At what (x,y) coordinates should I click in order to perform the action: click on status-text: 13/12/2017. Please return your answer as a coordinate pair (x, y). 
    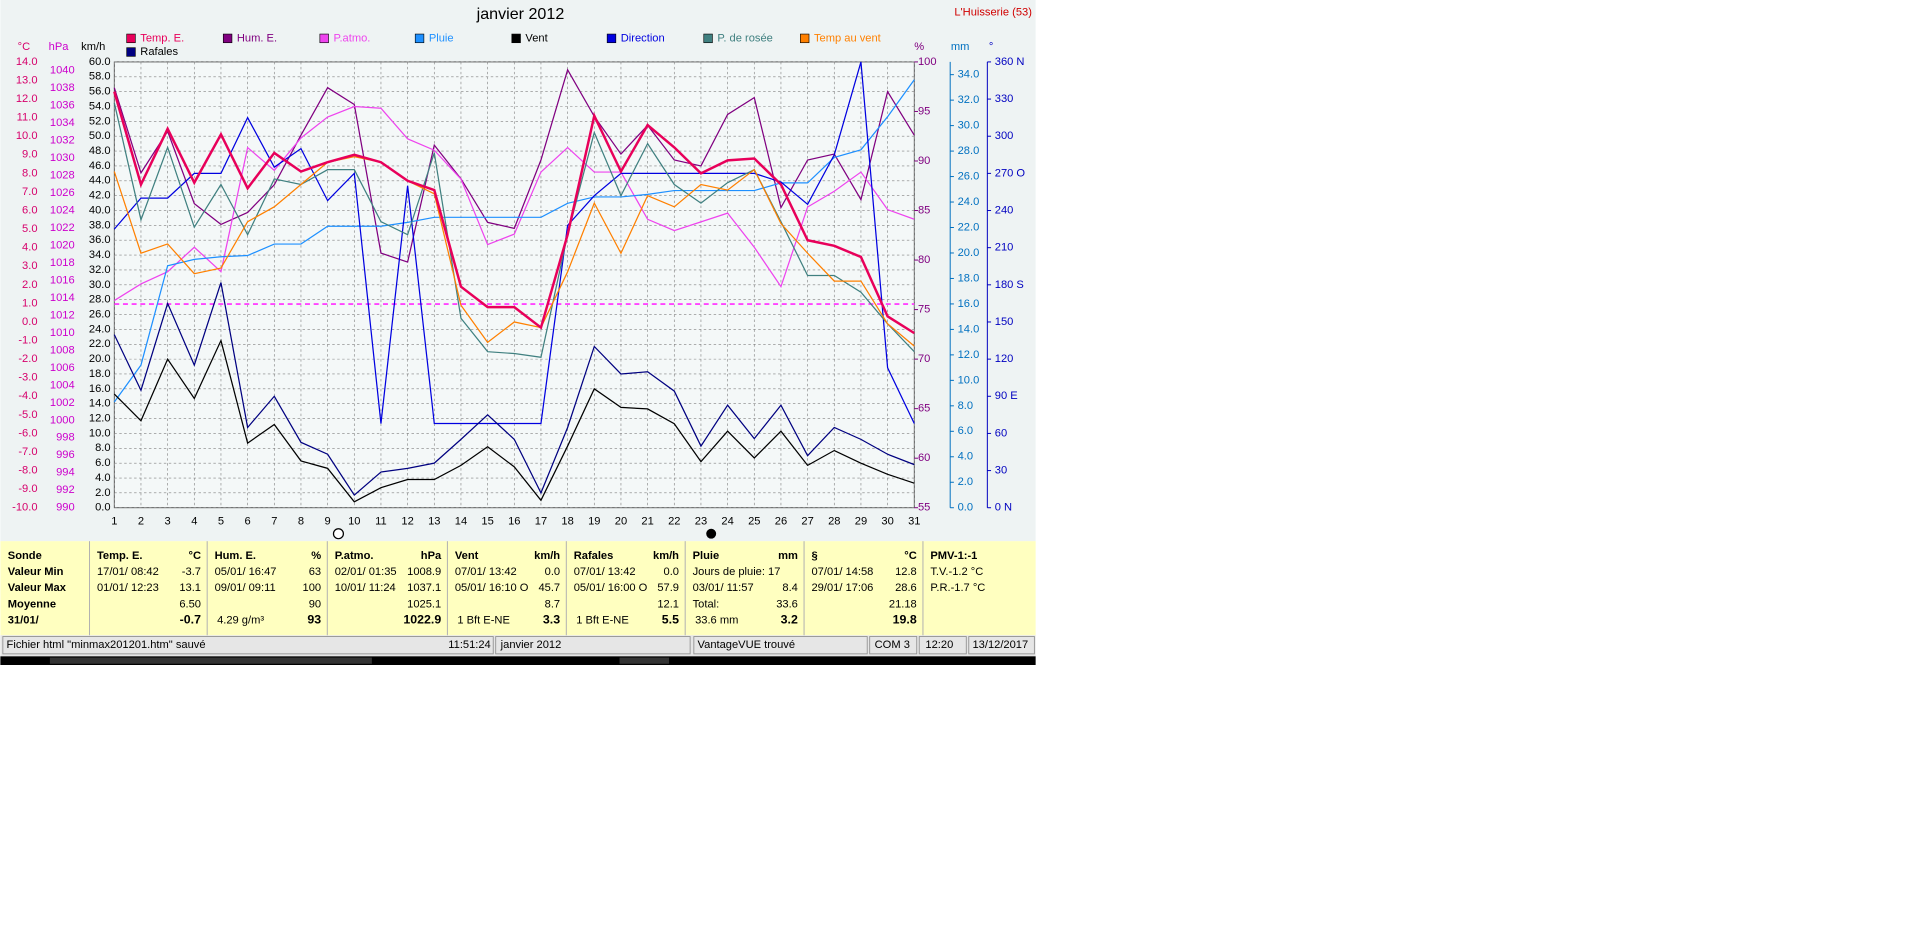
    Looking at the image, I should click on (1000, 645).